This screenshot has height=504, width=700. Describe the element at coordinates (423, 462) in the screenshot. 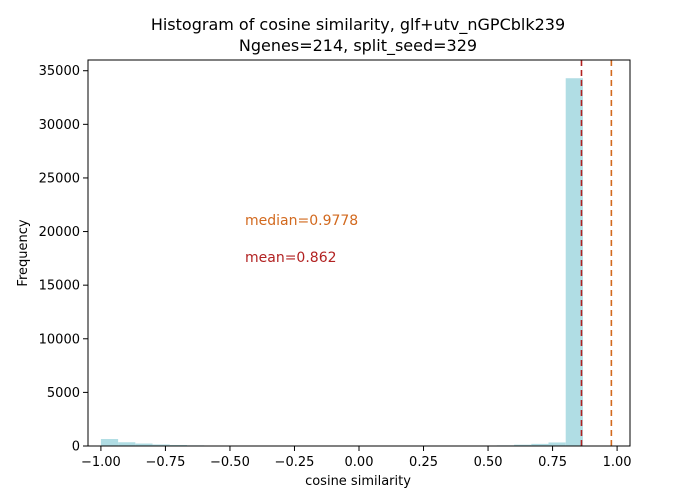

I see `x-tick-label: 0.25` at that location.